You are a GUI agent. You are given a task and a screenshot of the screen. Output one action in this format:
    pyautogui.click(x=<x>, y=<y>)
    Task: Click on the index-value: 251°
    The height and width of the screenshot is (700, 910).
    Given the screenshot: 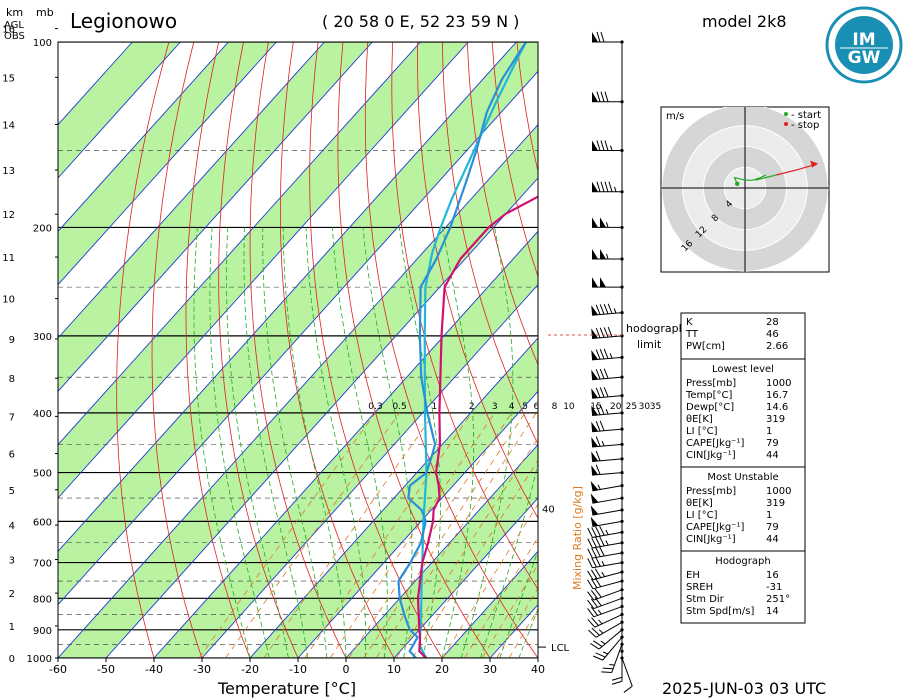 What is the action you would take?
    pyautogui.click(x=778, y=599)
    